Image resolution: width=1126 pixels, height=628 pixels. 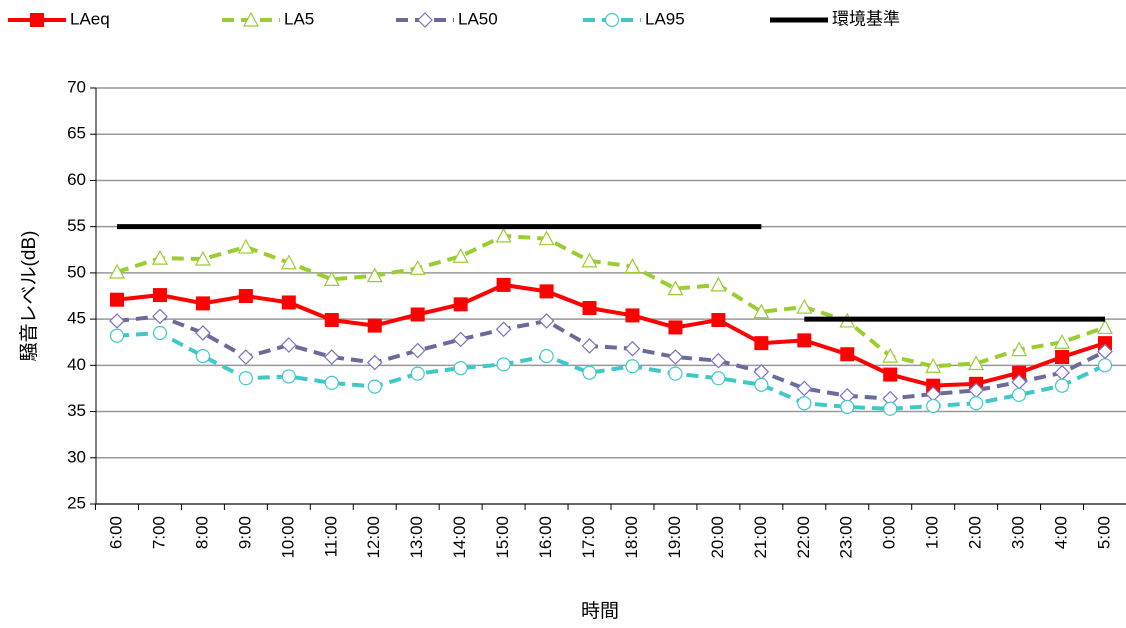 I want to click on legend-label: LAeq, so click(x=90, y=18).